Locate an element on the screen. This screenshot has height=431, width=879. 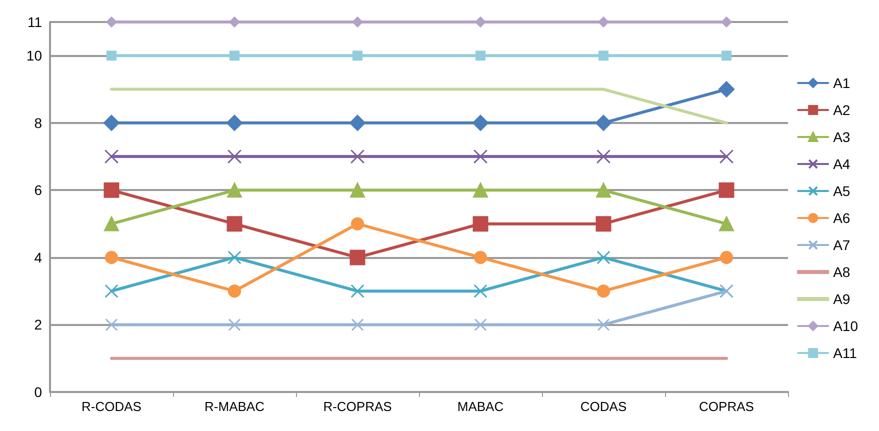
legend-label: A11 is located at coordinates (845, 353).